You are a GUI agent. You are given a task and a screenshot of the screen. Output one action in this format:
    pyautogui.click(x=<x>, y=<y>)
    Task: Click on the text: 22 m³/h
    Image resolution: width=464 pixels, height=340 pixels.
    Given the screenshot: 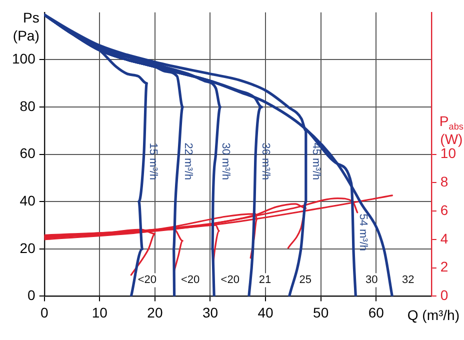 What is the action you would take?
    pyautogui.click(x=188, y=161)
    